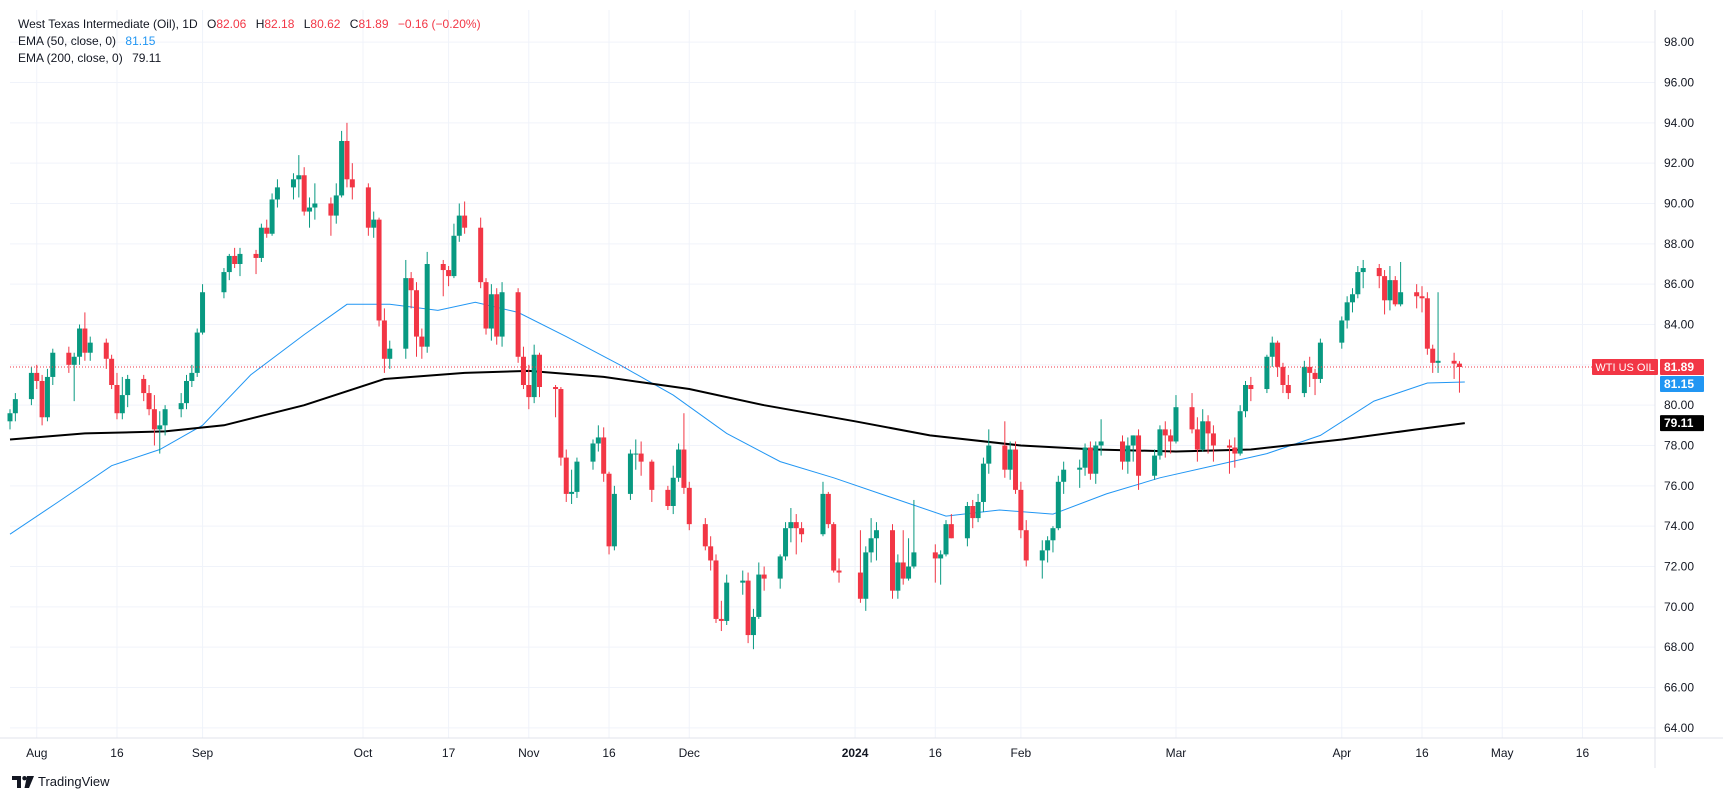 The height and width of the screenshot is (801, 1723). I want to click on price-tick-label: 90.00, so click(1679, 204).